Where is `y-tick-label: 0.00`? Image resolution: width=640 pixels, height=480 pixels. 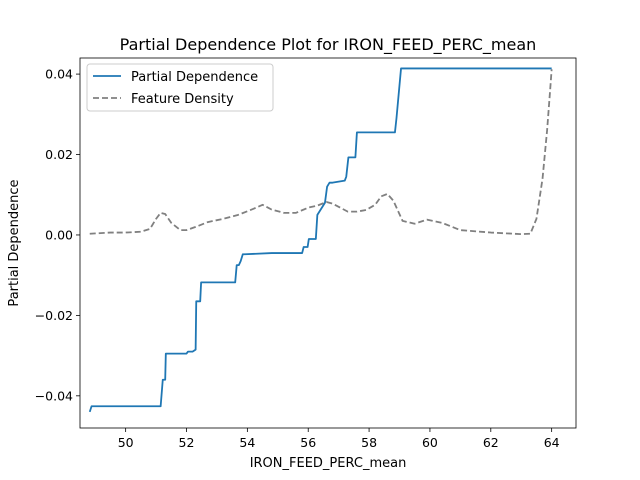
y-tick-label: 0.00 is located at coordinates (59, 234).